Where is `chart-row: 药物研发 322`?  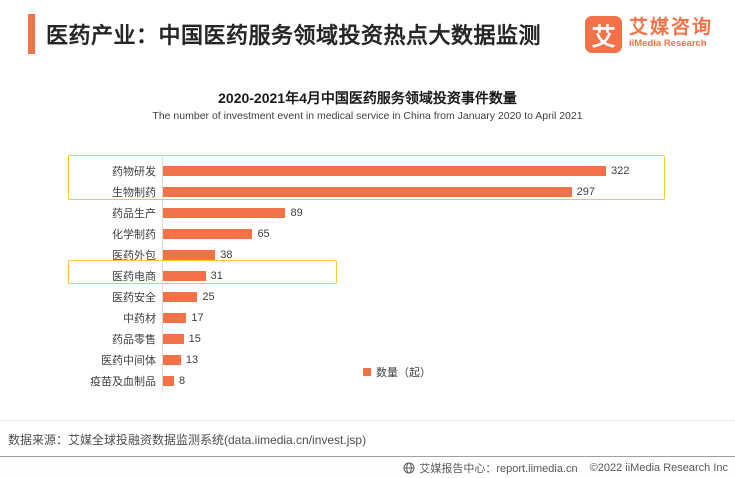
chart-row: 药物研发 322 is located at coordinates (384, 170).